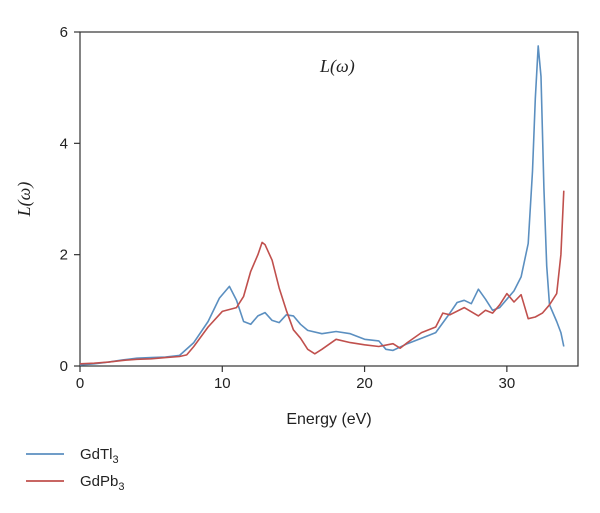  What do you see at coordinates (80, 383) in the screenshot?
I see `x-tick-label: 0` at bounding box center [80, 383].